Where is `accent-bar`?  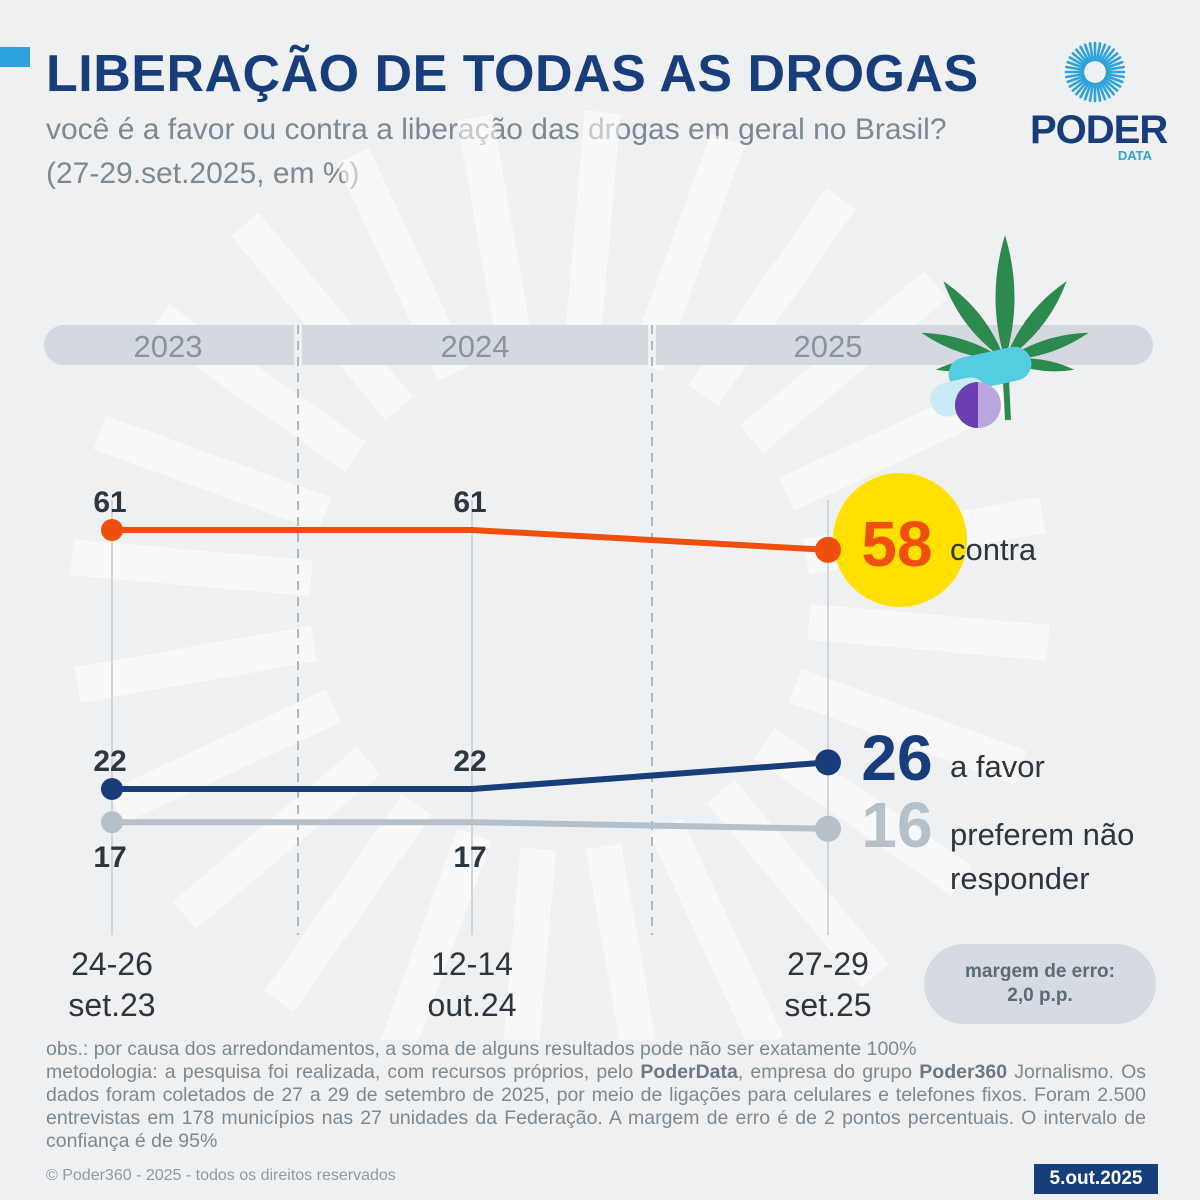 accent-bar is located at coordinates (15, 57).